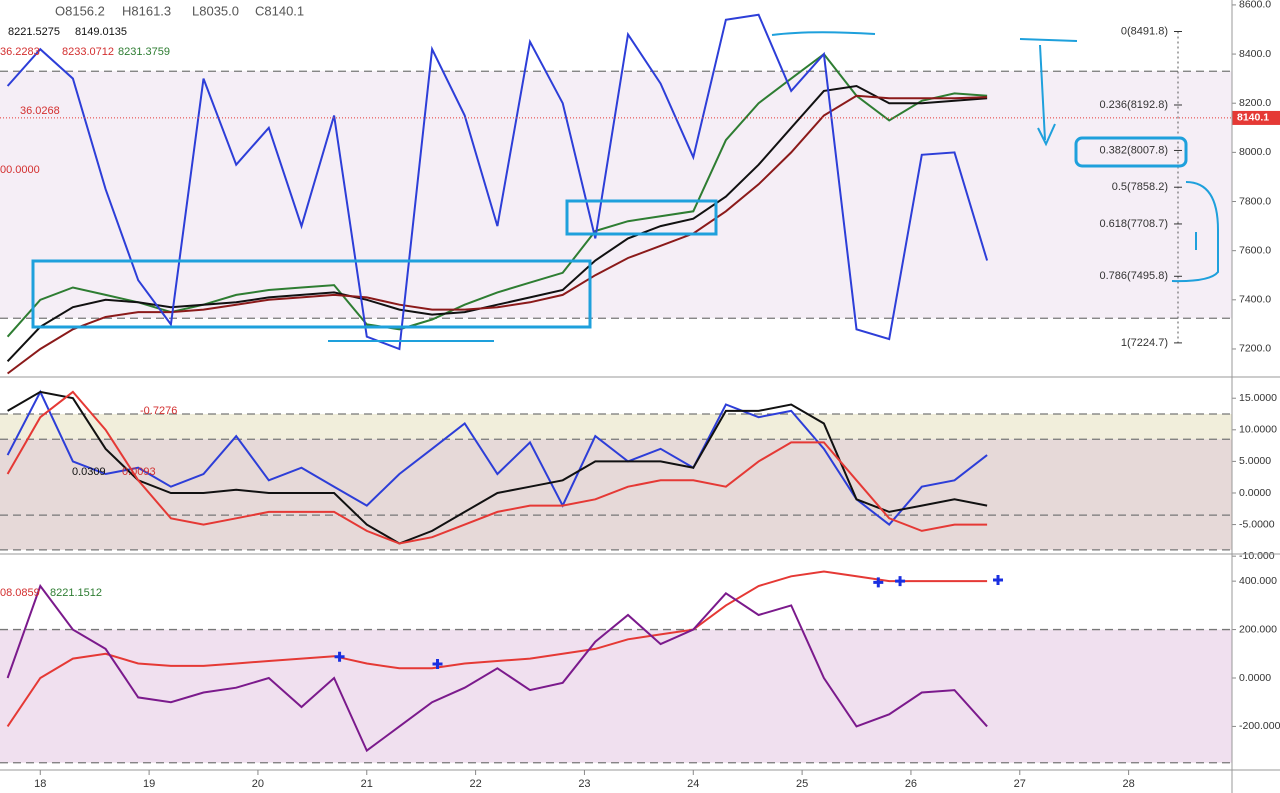  Describe the element at coordinates (34, 32) in the screenshot. I see `indicator-value: 8221.5275` at that location.